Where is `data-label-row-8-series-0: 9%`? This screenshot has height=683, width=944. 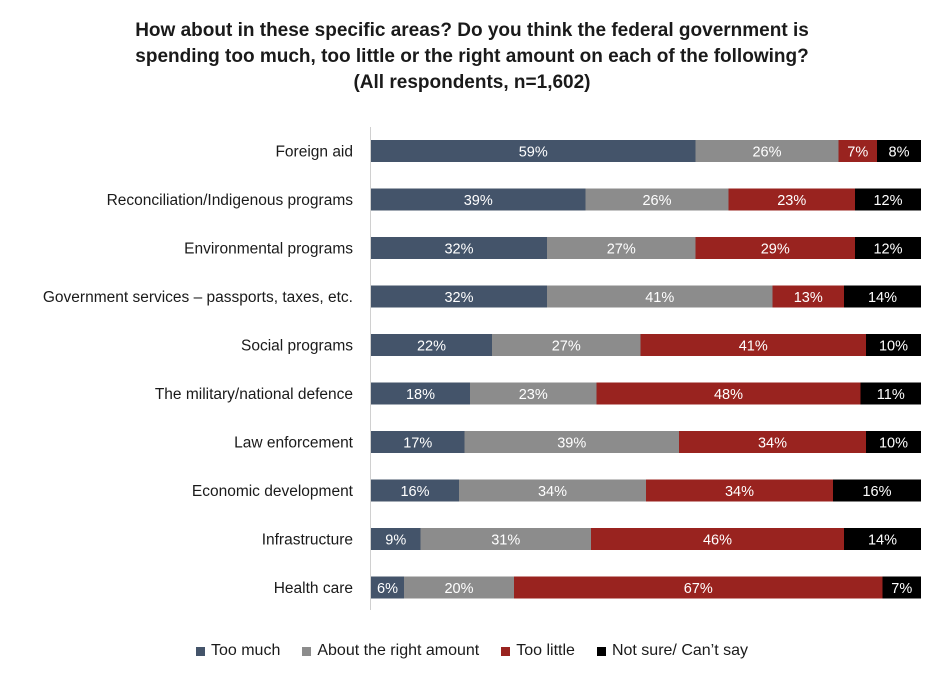
data-label-row-8-series-0: 9% is located at coordinates (395, 541).